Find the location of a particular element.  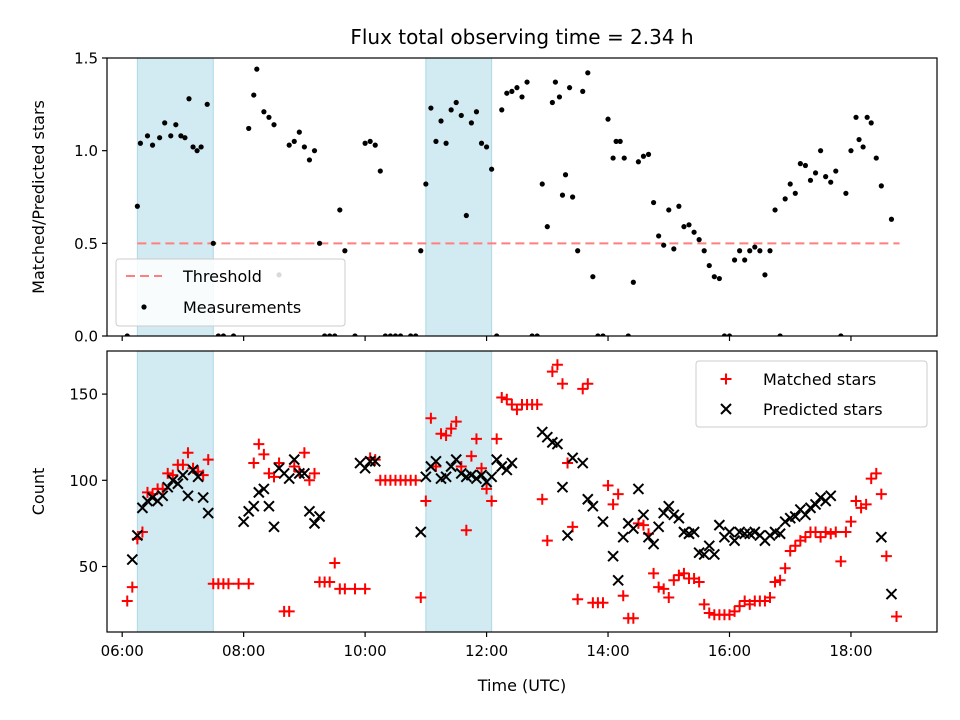

legend-matched-swatch is located at coordinates (726, 379).